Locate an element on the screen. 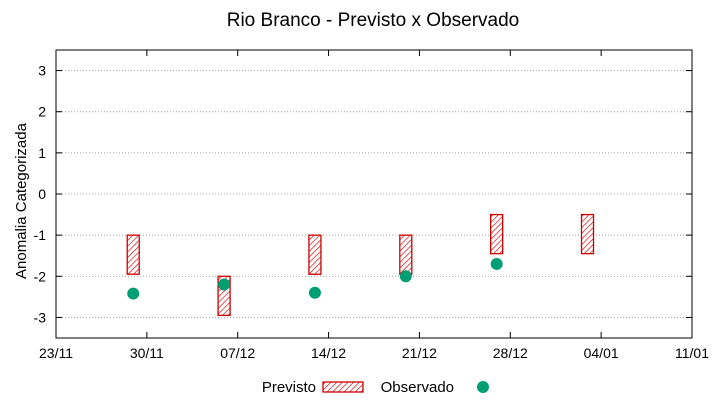  y-tick-label: -1 is located at coordinates (40, 235).